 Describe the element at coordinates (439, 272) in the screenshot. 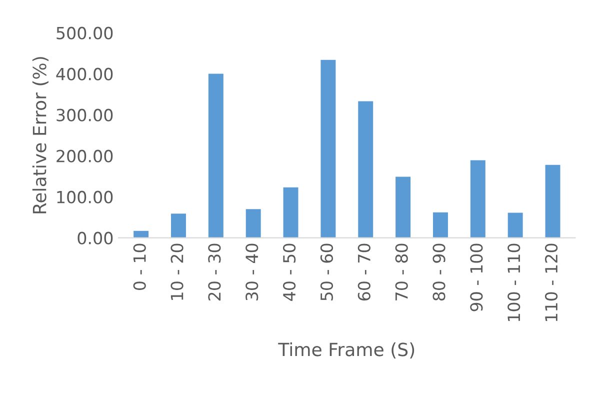

I see `x-tick-label: 80 - 90` at that location.